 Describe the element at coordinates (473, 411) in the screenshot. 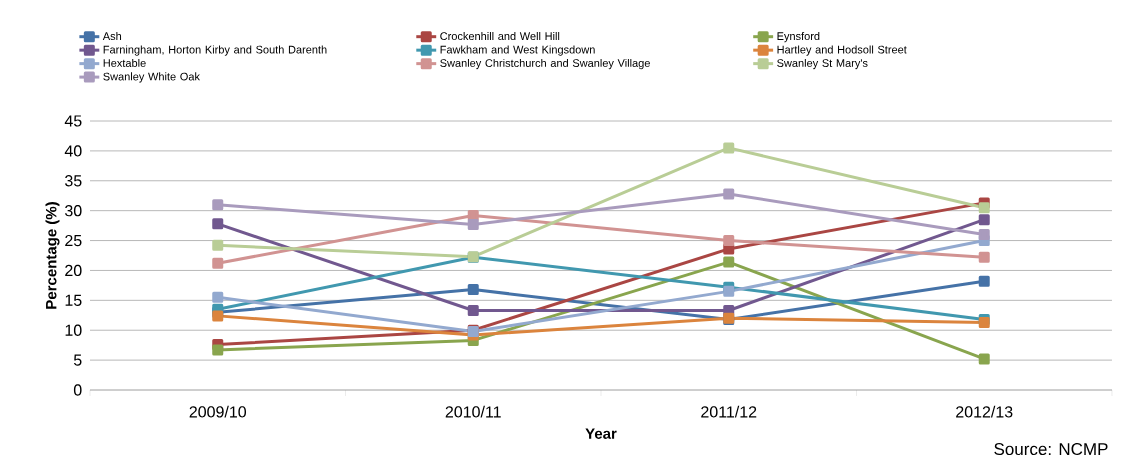

I see `x-tick-label: 2010/11` at that location.